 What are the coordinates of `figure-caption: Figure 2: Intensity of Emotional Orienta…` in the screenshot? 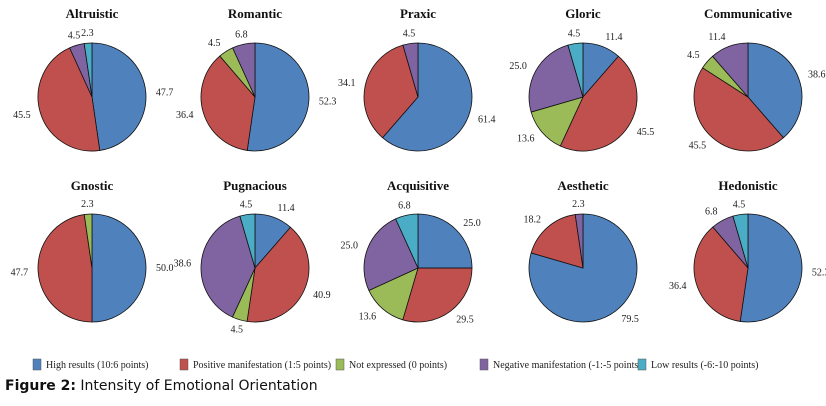 It's located at (161, 386).